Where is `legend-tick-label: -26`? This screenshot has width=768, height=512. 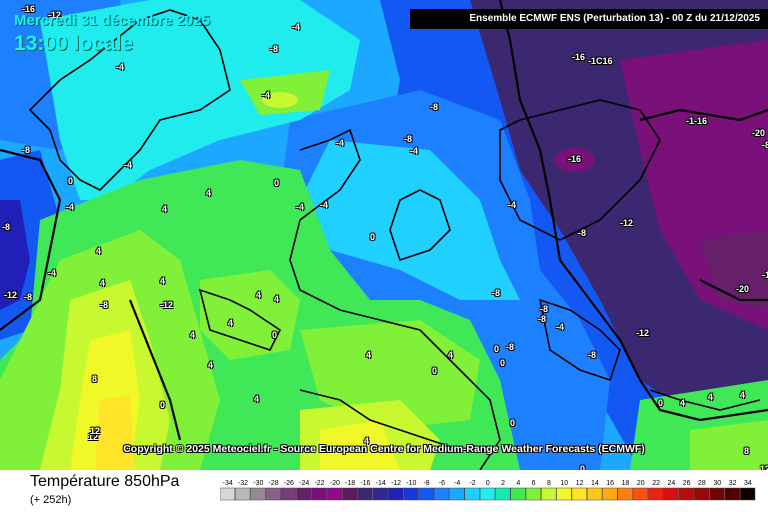 legend-tick-label: -26 is located at coordinates (289, 483).